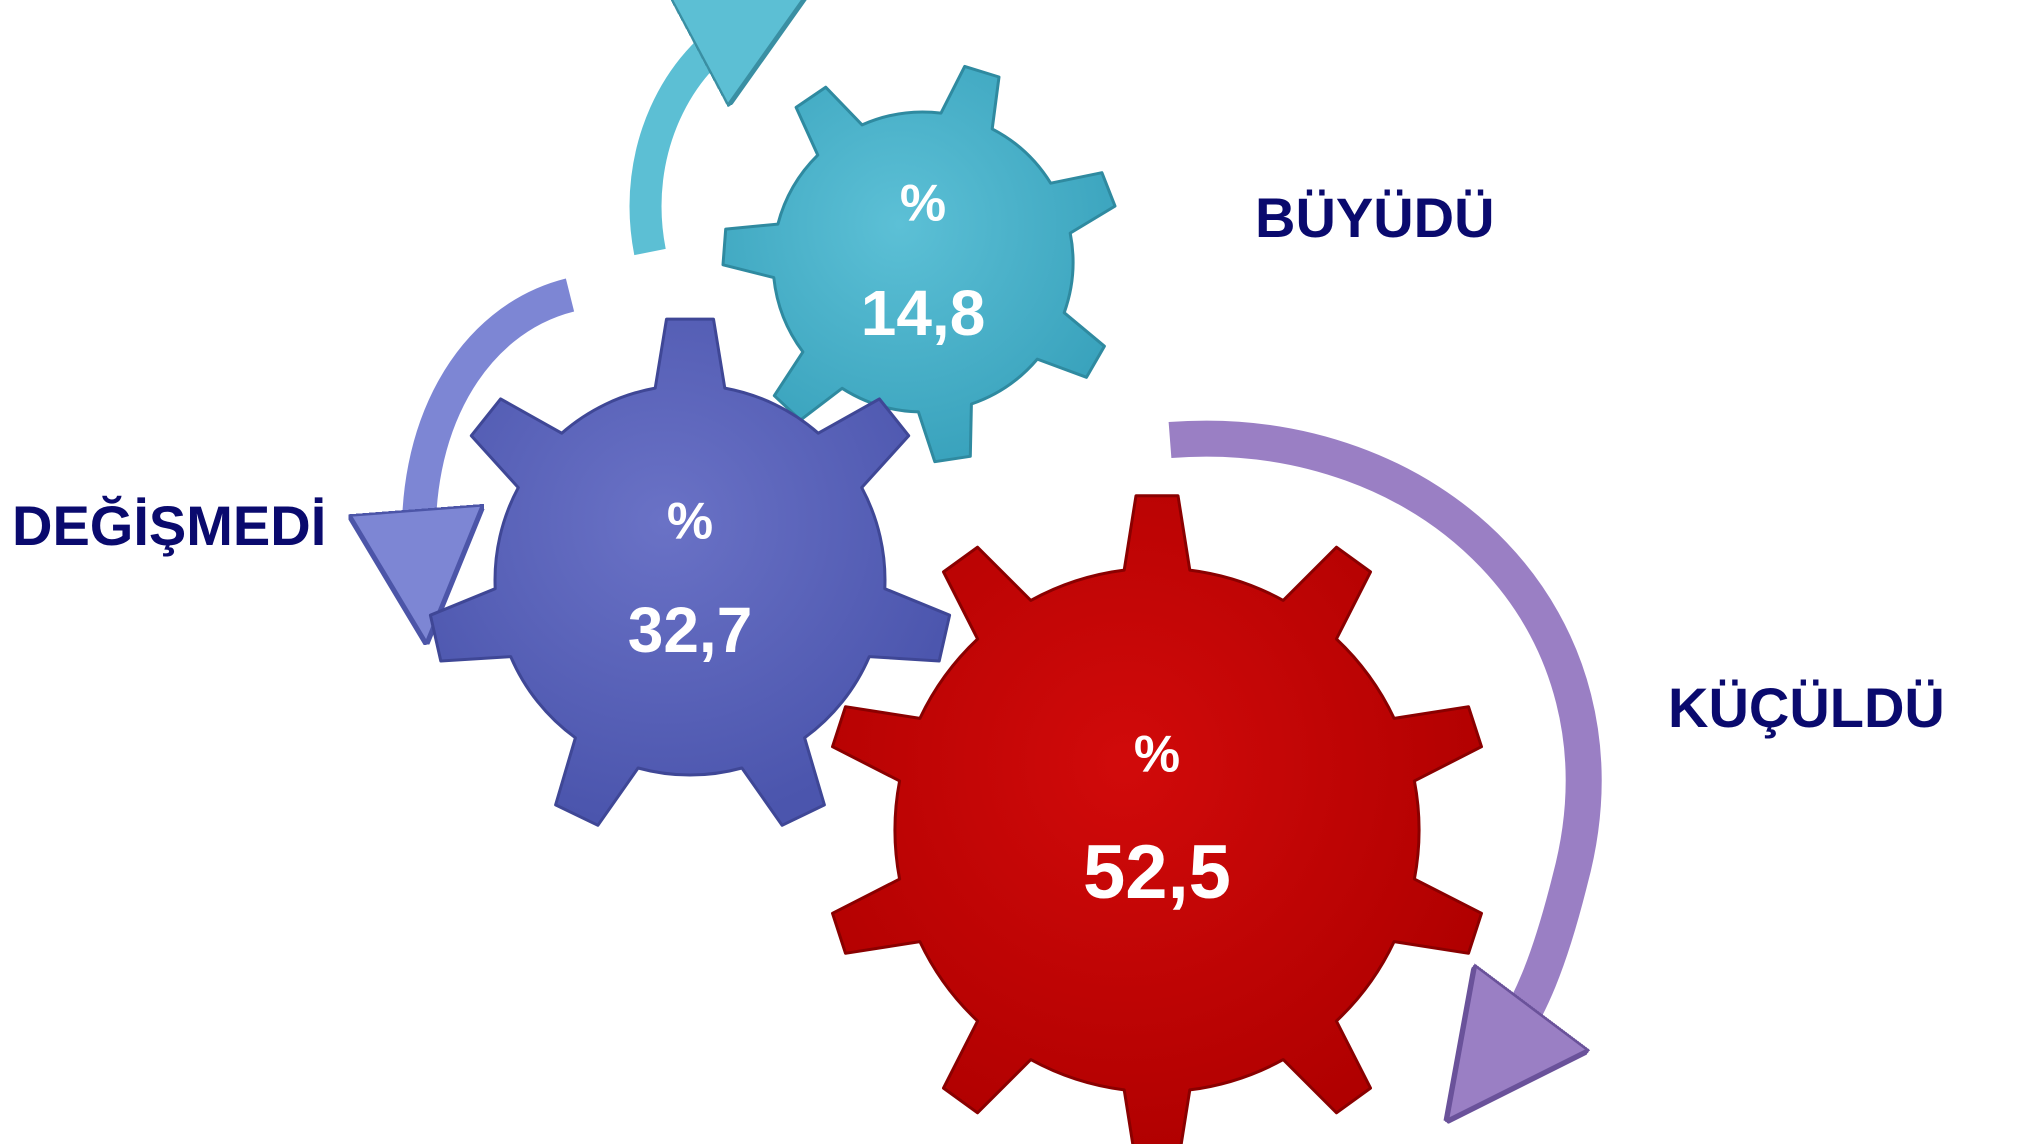  Describe the element at coordinates (1806, 707) in the screenshot. I see `label: KÜÇÜLDÜ` at that location.